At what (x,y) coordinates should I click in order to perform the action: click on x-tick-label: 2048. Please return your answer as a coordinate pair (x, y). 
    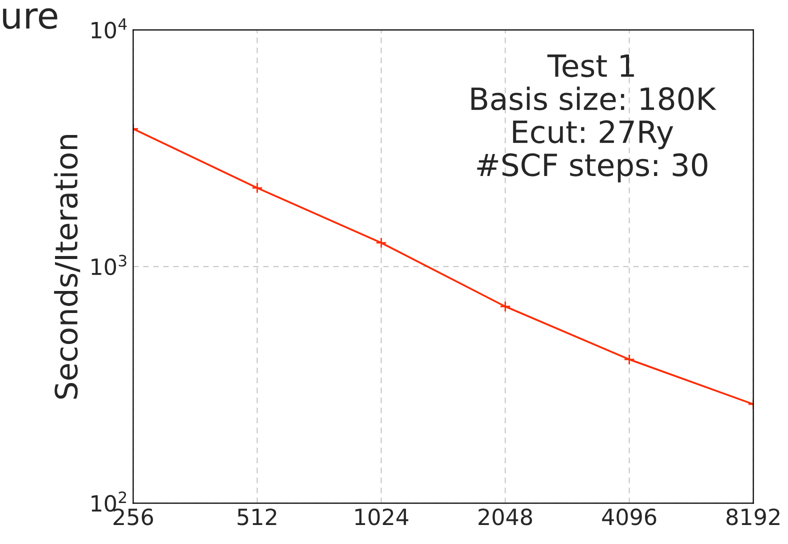
    Looking at the image, I should click on (505, 517).